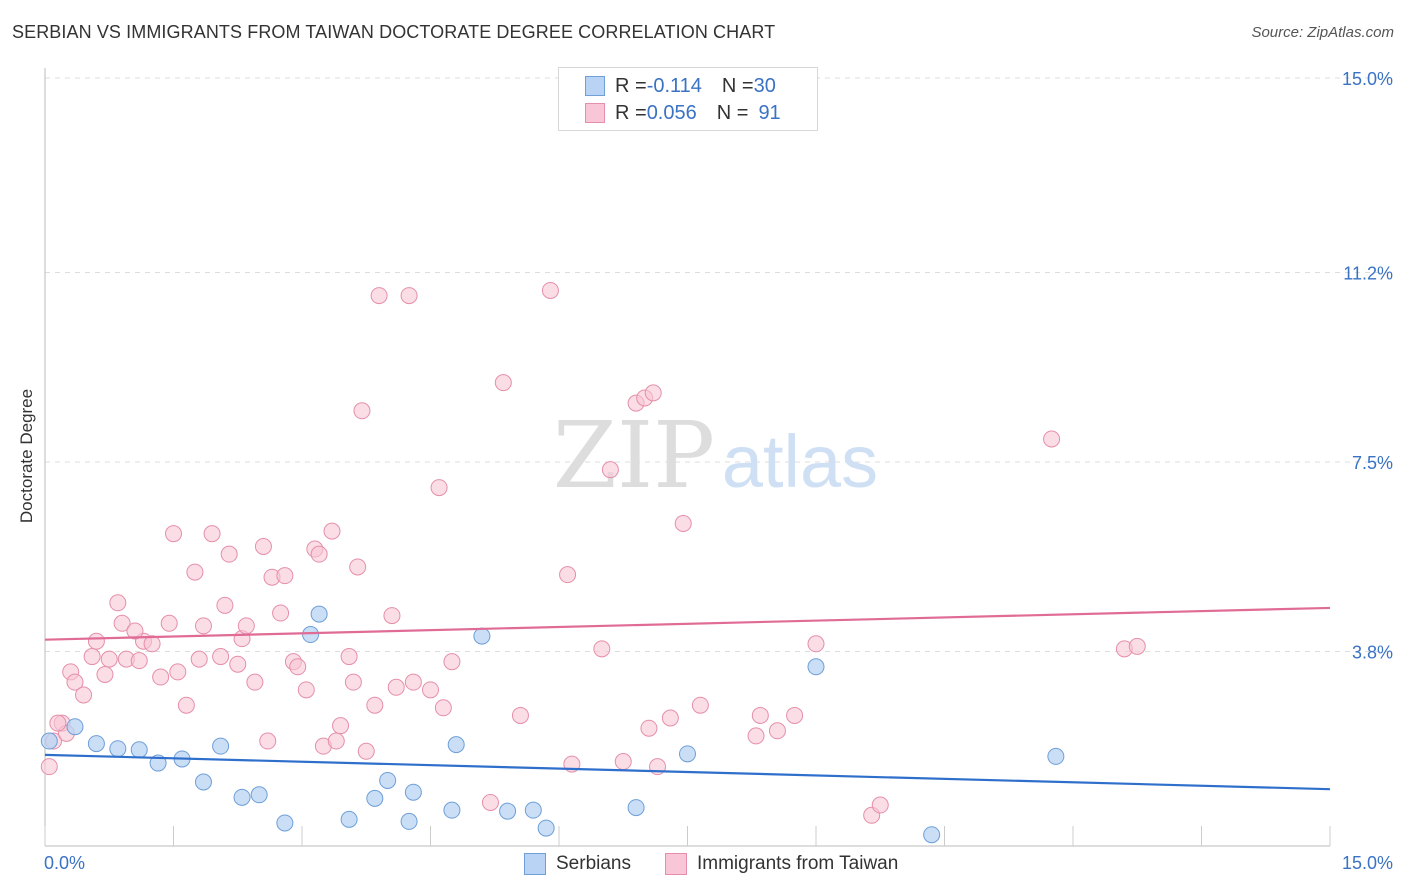  I want to click on correlation-legend: R = -0.114 N = 30 R = 0.056 N = 91, so click(688, 99).